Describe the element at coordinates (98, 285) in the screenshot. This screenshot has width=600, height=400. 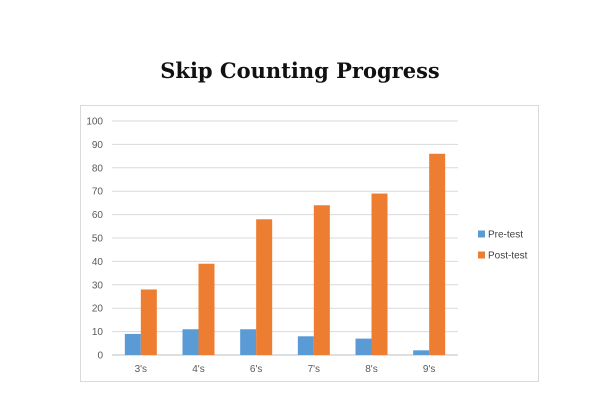
I see `y-tick-label: 30` at that location.